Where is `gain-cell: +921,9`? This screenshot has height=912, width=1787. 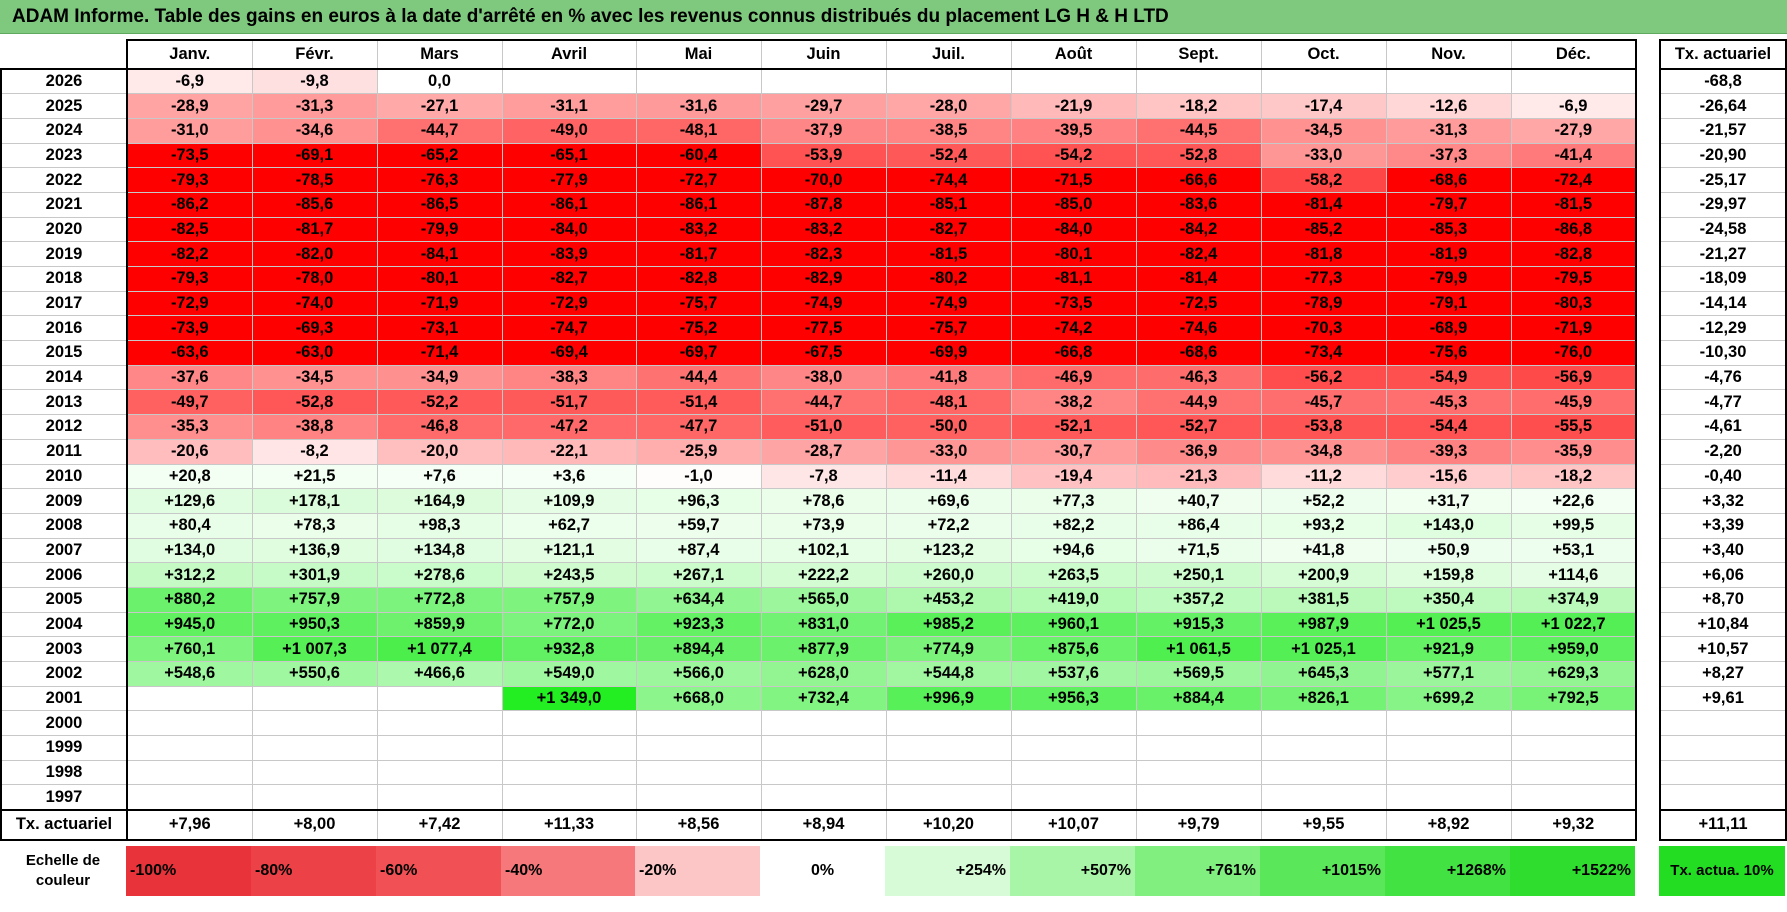 gain-cell: +921,9 is located at coordinates (1448, 649).